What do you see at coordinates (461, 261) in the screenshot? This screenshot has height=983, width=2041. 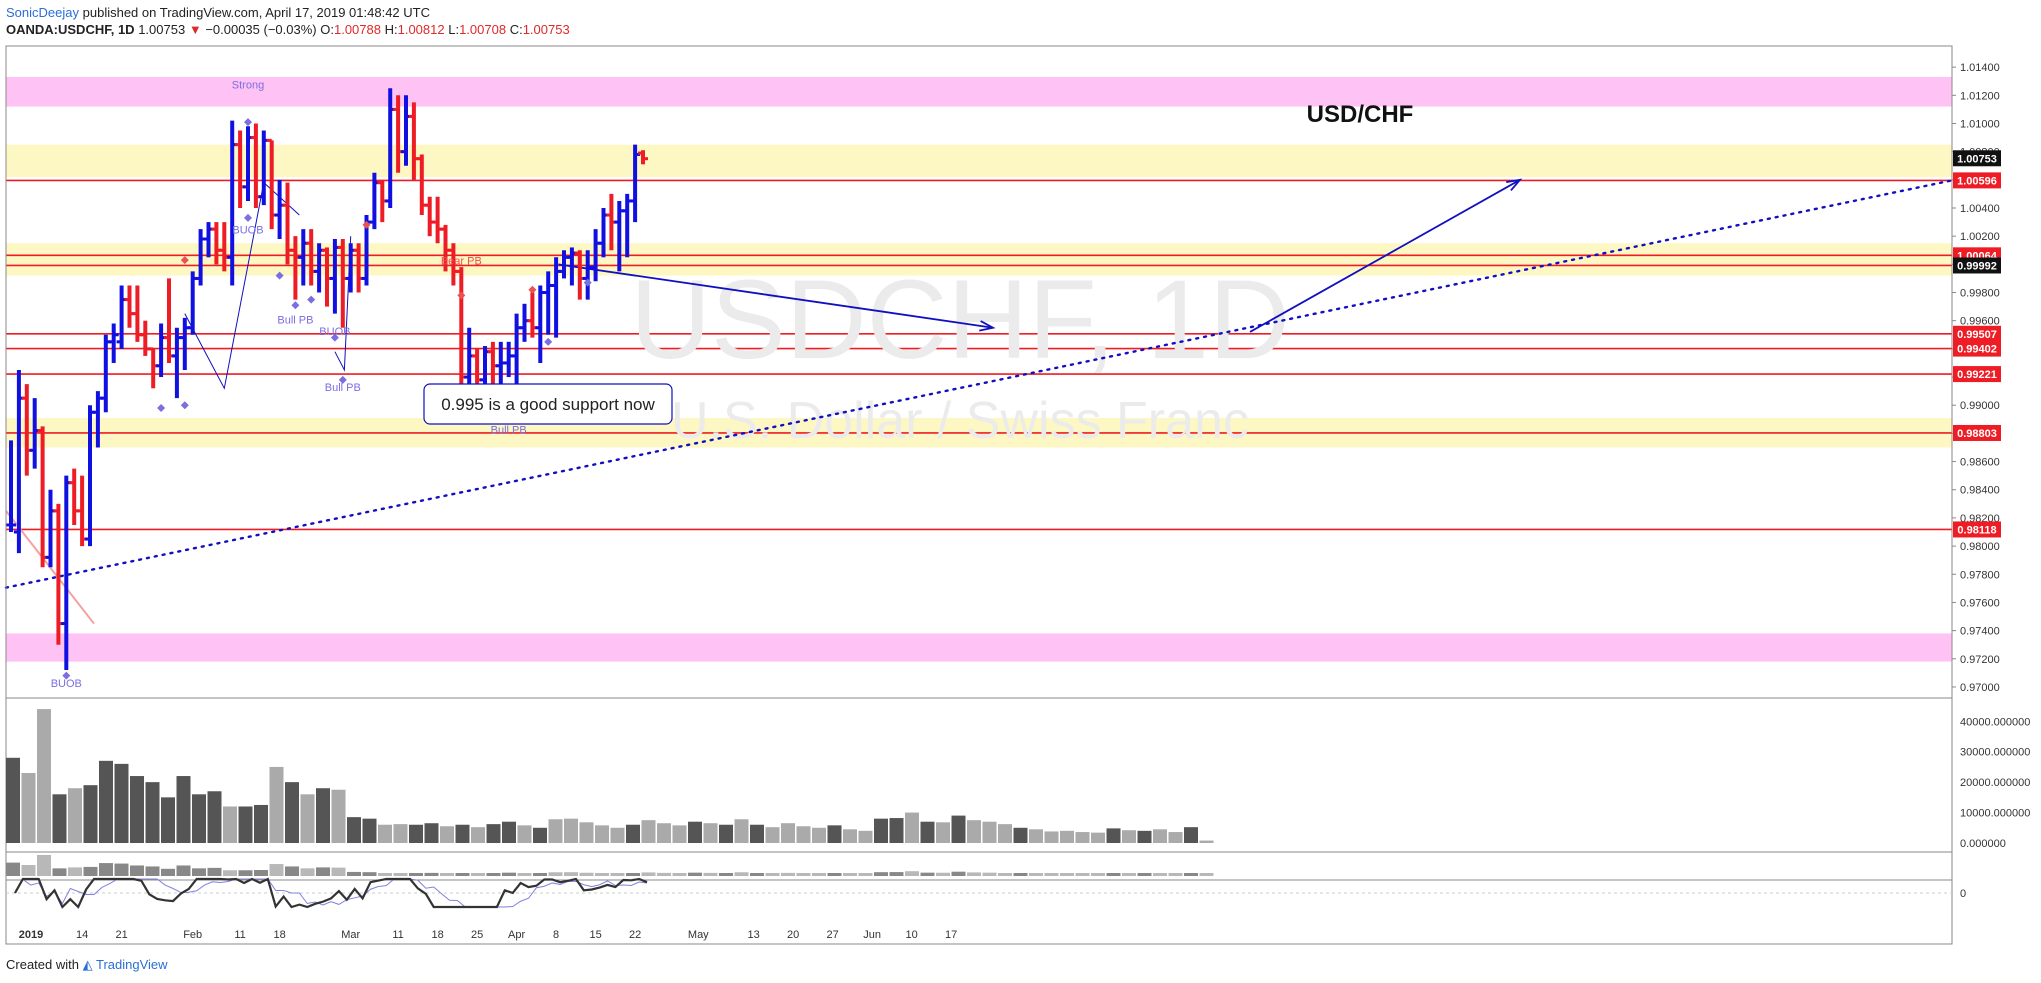 I see `annotation-label: Bear PB` at bounding box center [461, 261].